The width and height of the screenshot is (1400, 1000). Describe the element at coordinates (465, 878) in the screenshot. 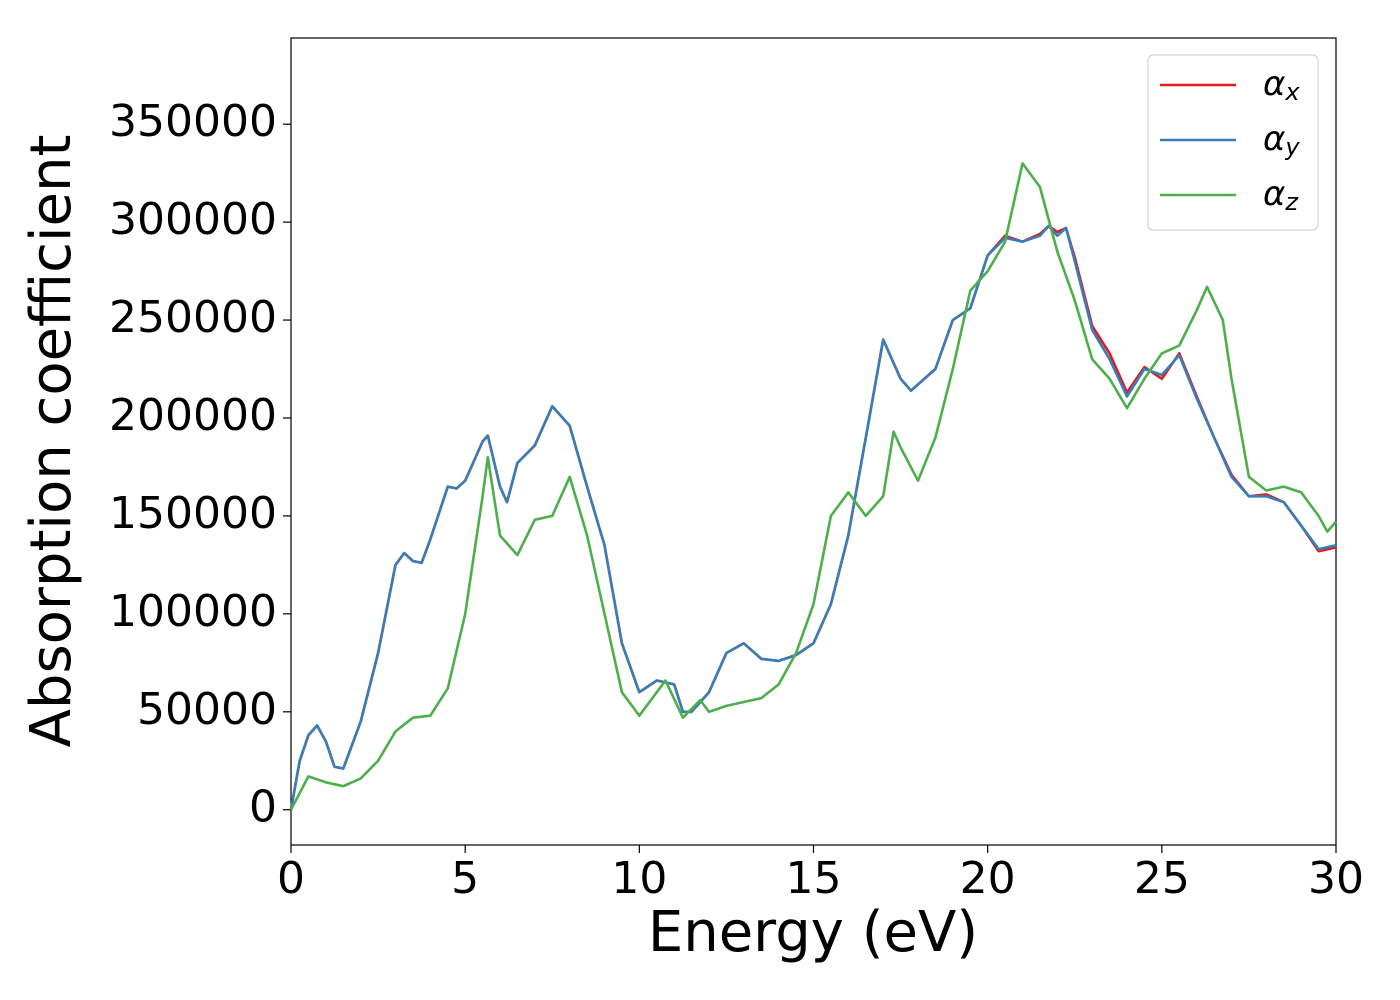

I see `x-tick-label: 5` at that location.